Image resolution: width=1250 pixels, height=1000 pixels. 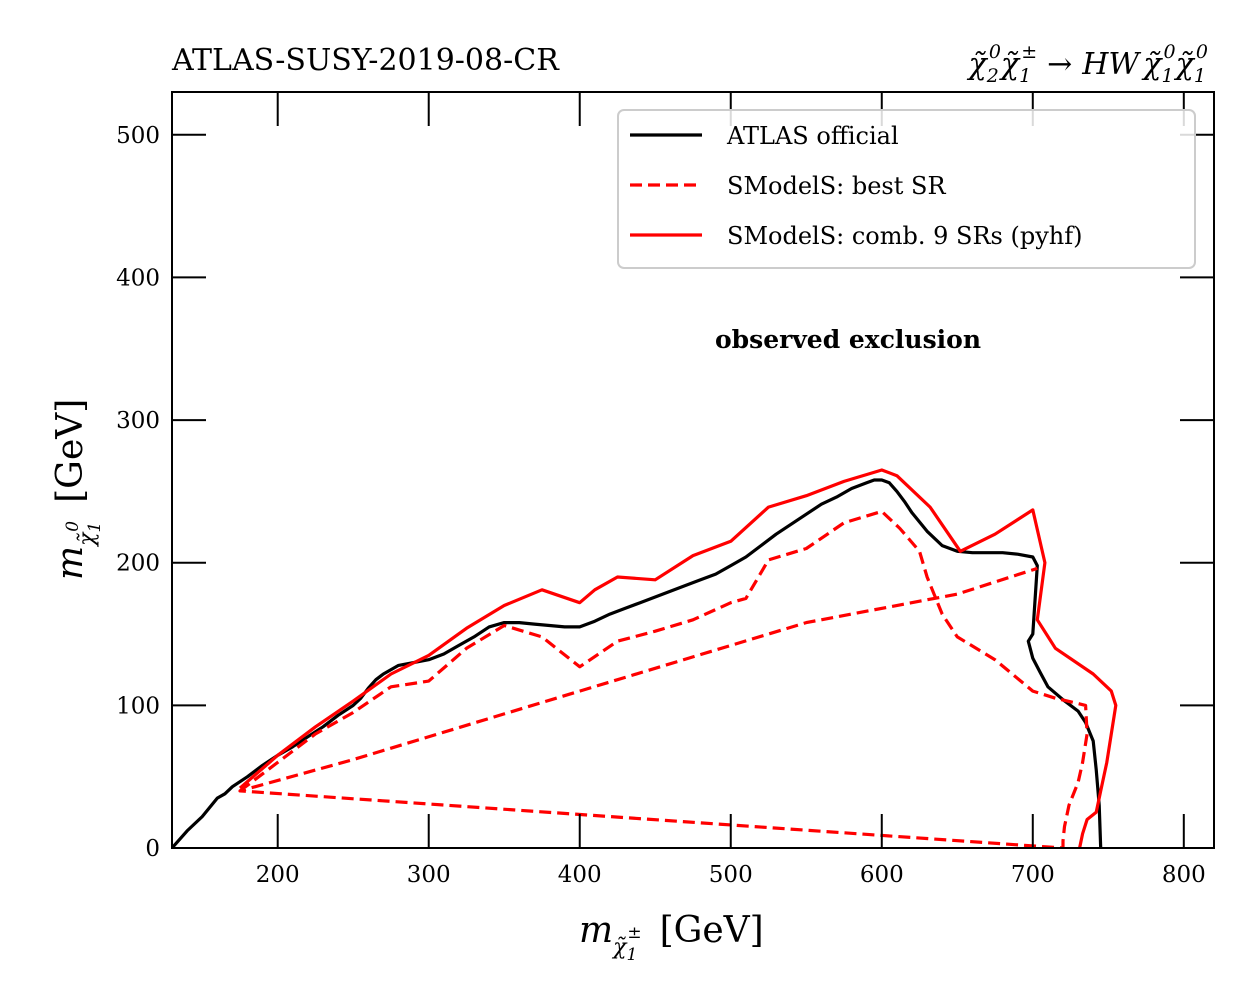 I want to click on title-chi-2: χ̃, so click(x=978, y=64).